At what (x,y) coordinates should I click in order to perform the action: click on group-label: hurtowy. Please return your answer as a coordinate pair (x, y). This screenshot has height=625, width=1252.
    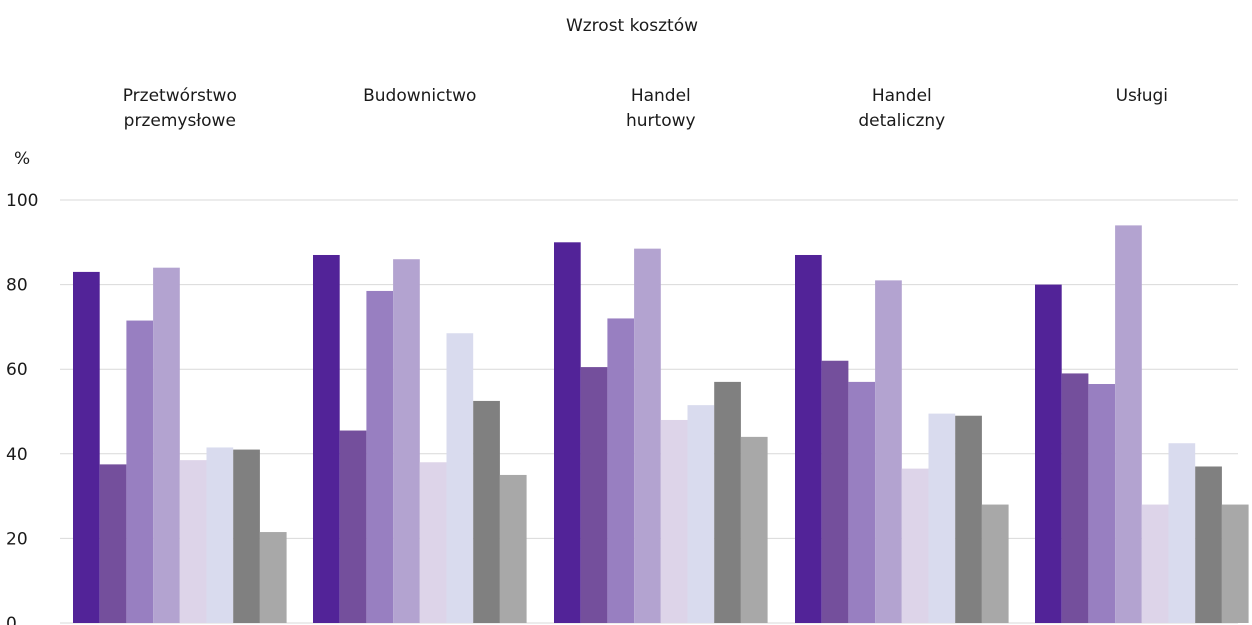
    Looking at the image, I should click on (661, 121).